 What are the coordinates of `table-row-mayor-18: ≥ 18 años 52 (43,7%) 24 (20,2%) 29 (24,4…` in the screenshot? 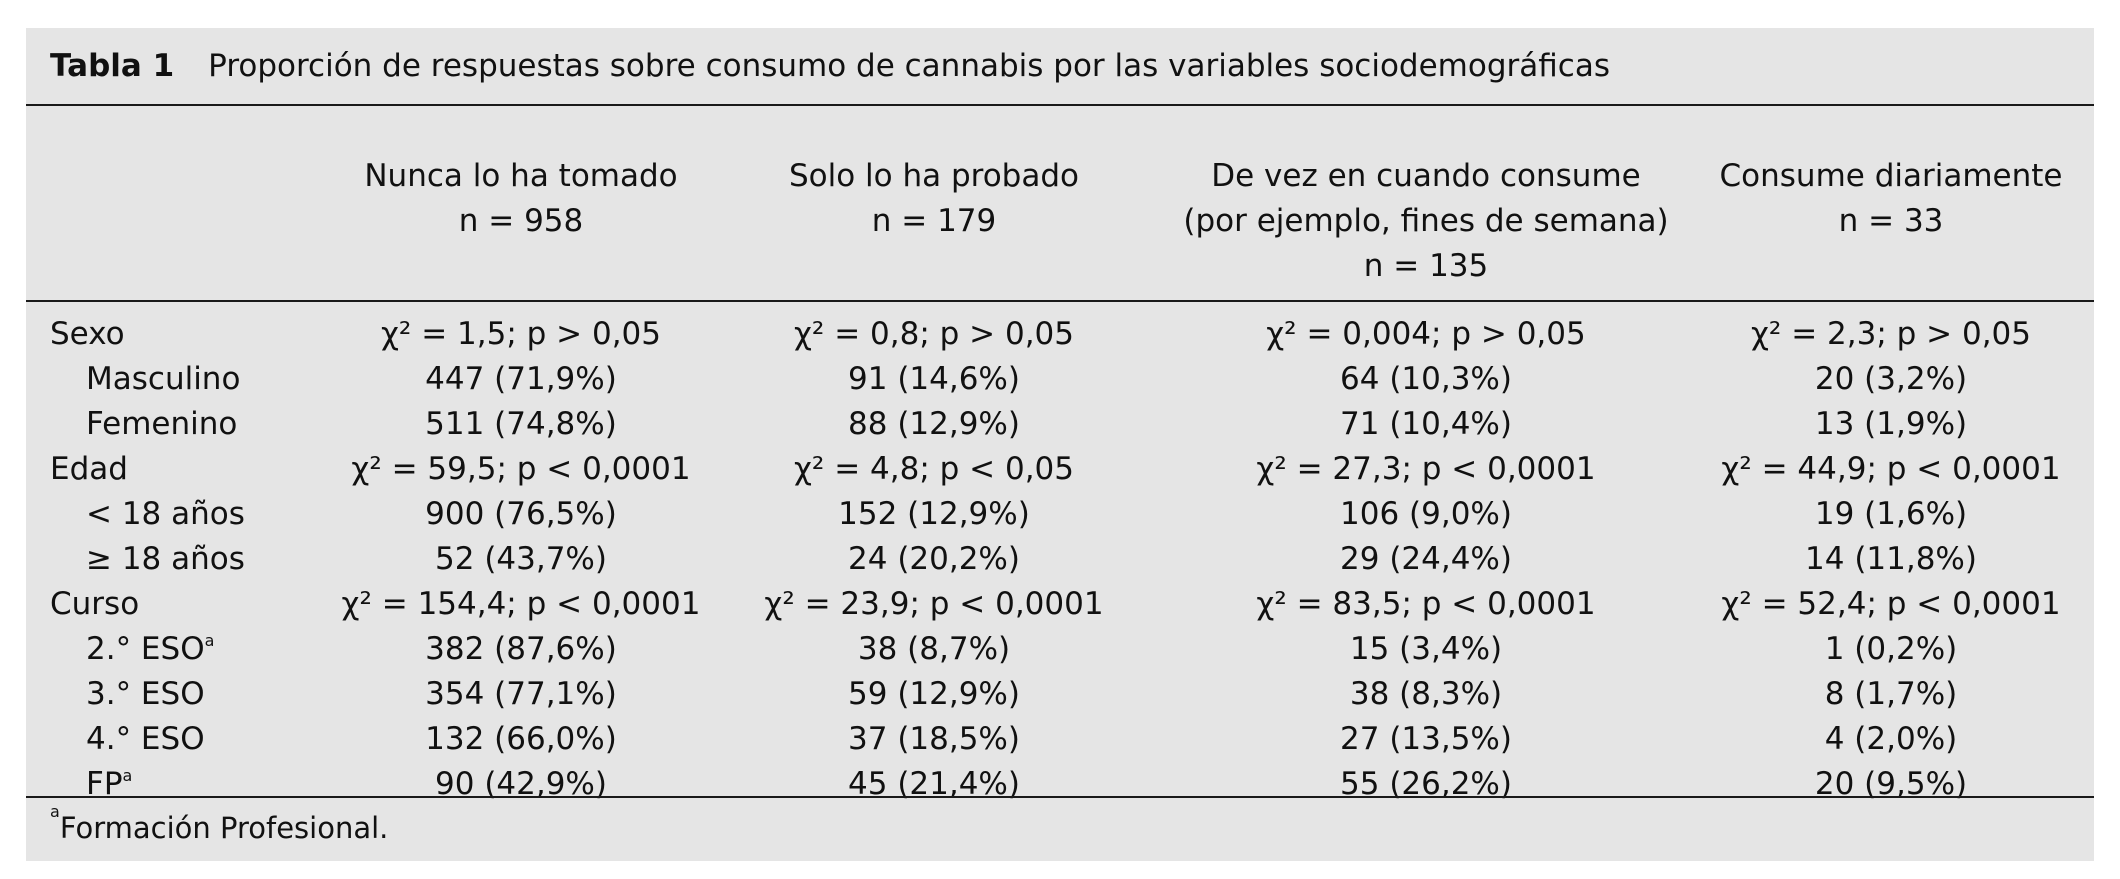 It's located at (1060, 559).